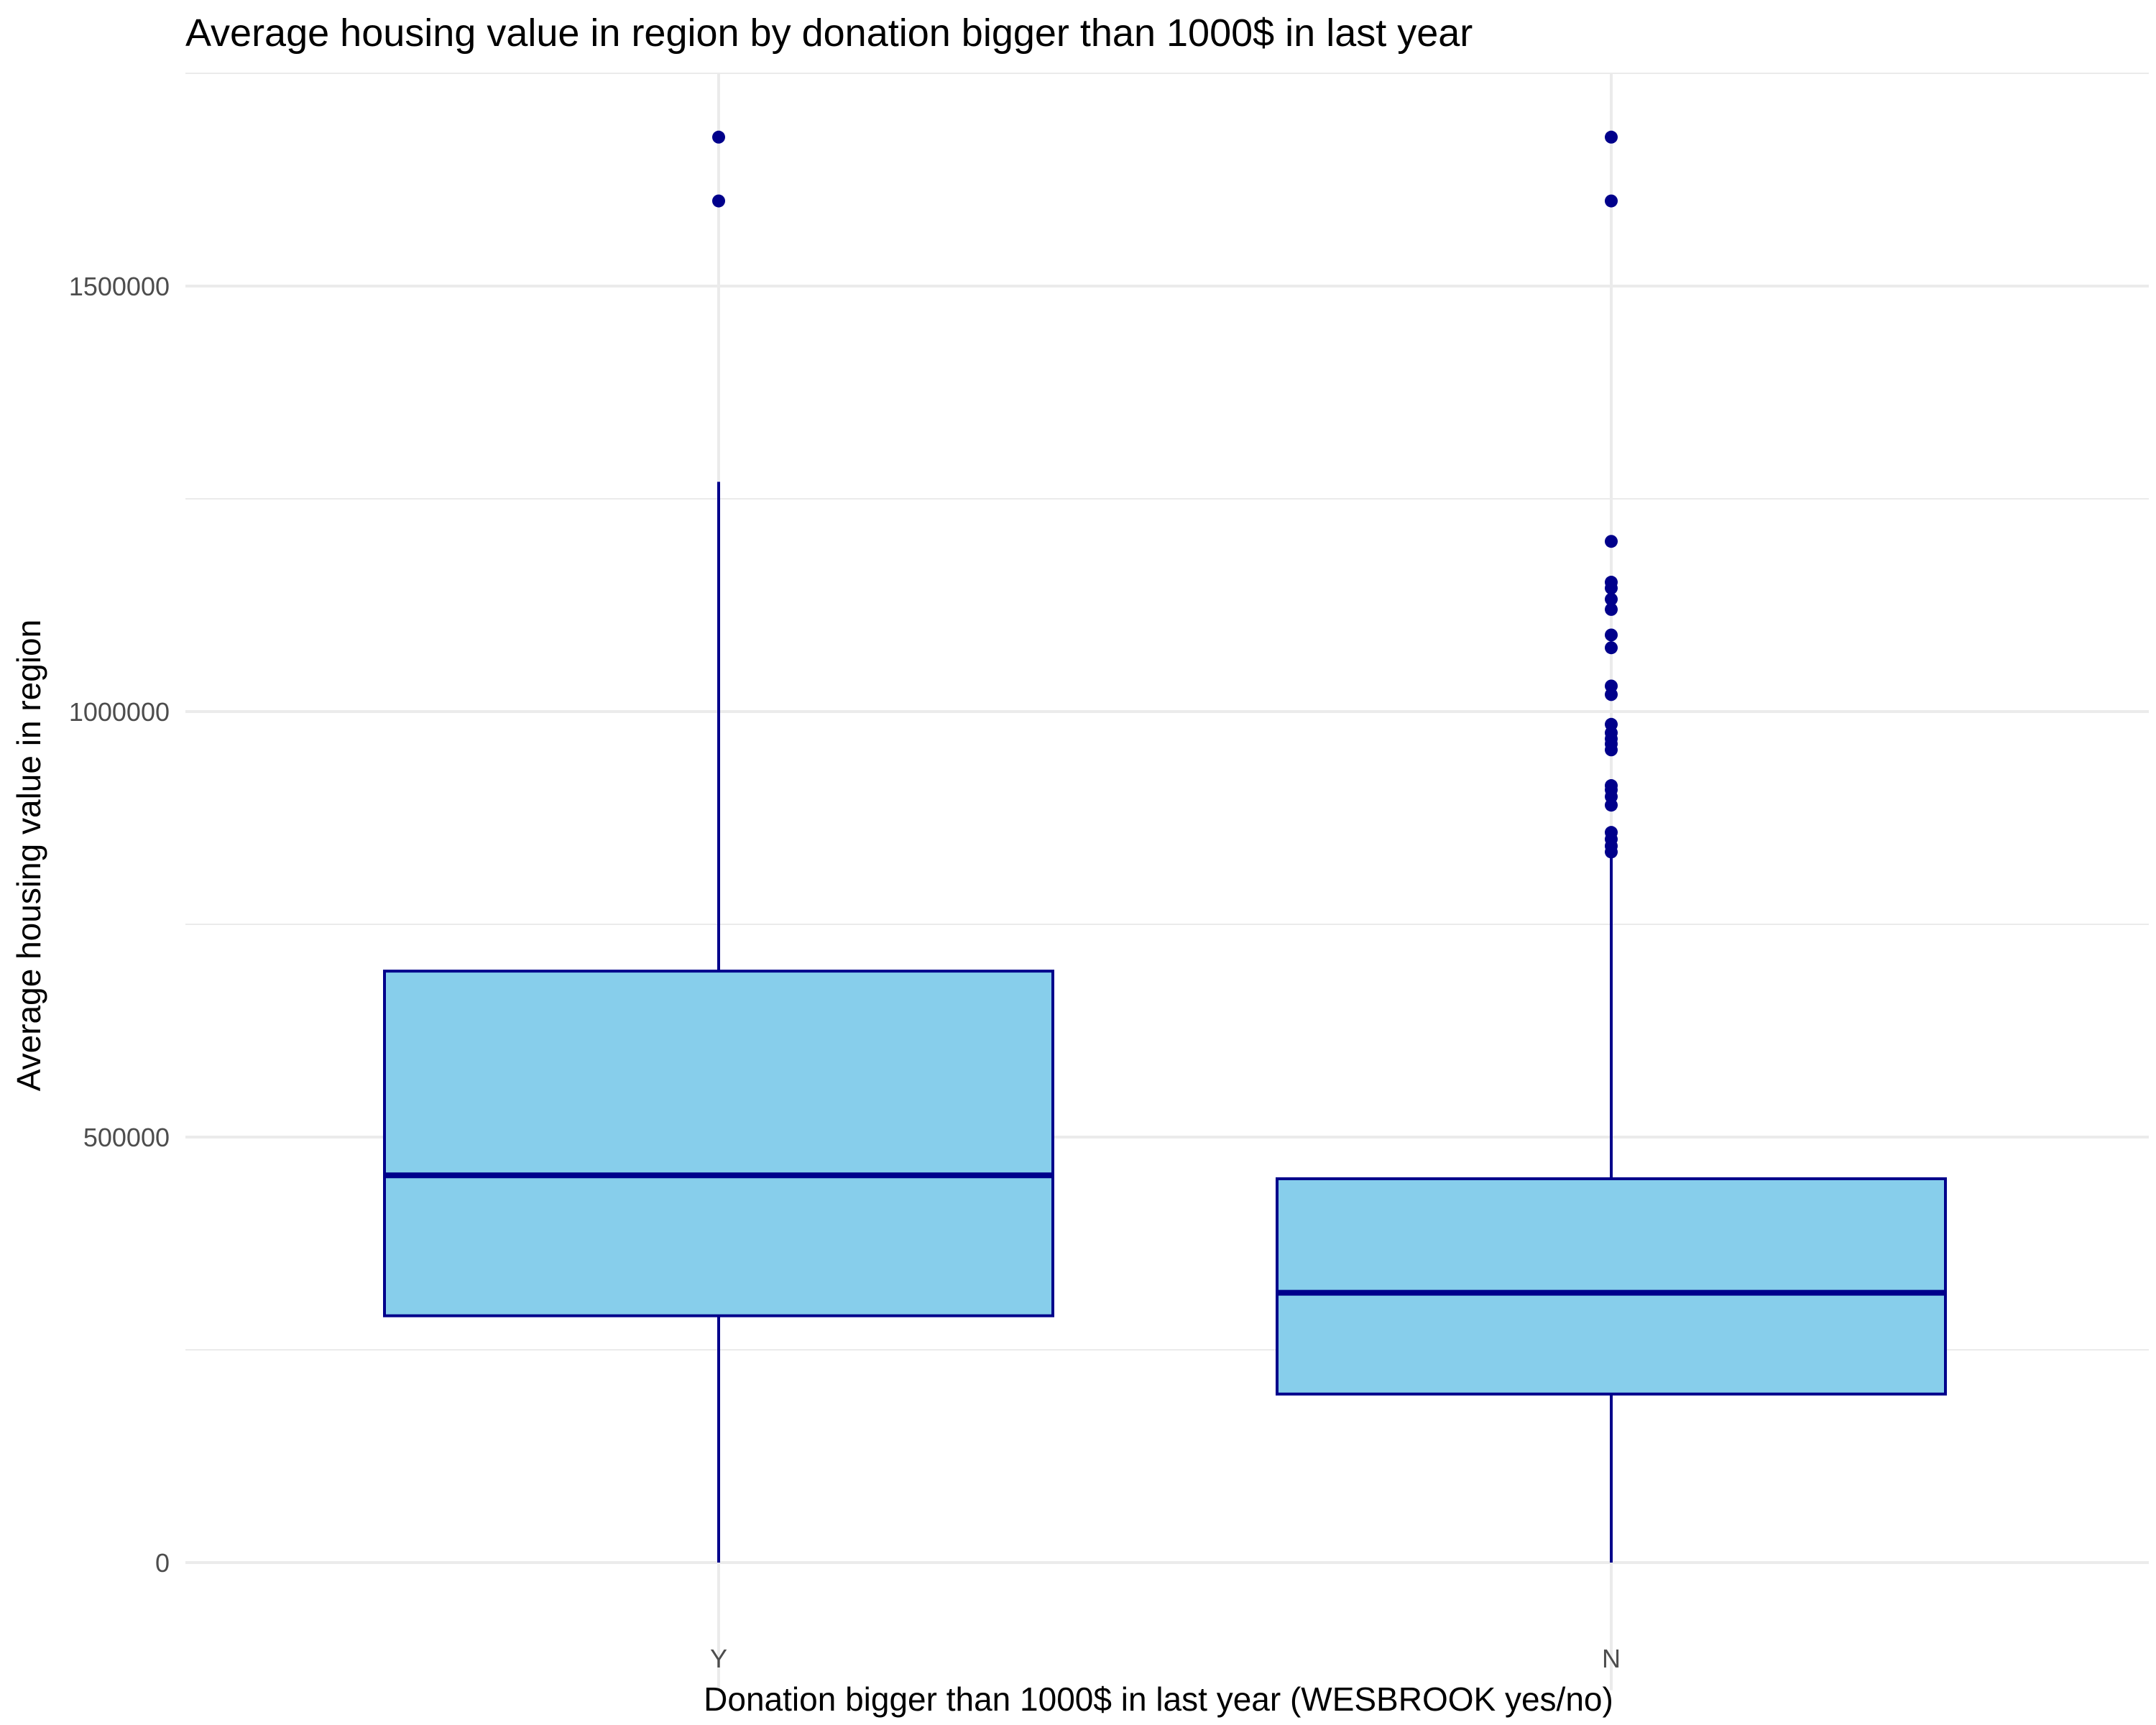  Describe the element at coordinates (120, 286) in the screenshot. I see `y-tick-label: 1500000` at that location.